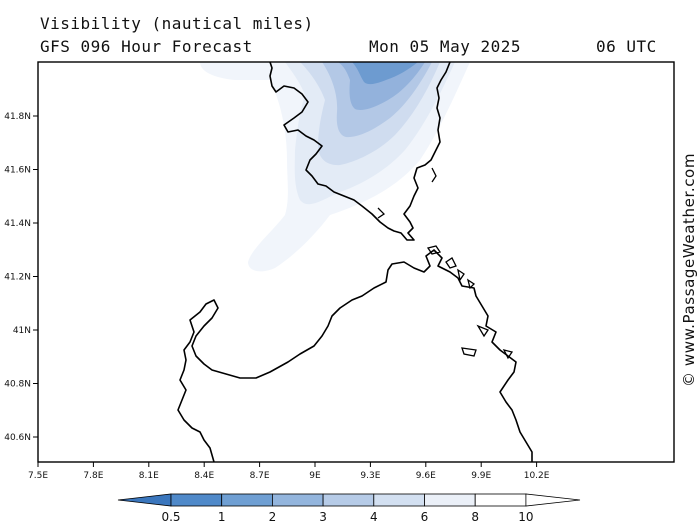  I want to click on map-title: Visibility (nautical miles), so click(177, 23).